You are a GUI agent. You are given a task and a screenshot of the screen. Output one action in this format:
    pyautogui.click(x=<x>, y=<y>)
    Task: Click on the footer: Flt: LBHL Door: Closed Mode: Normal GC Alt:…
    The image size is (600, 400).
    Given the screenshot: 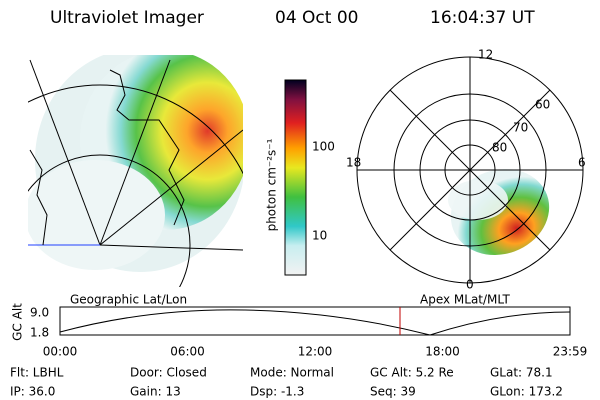 What is the action you would take?
    pyautogui.click(x=286, y=382)
    